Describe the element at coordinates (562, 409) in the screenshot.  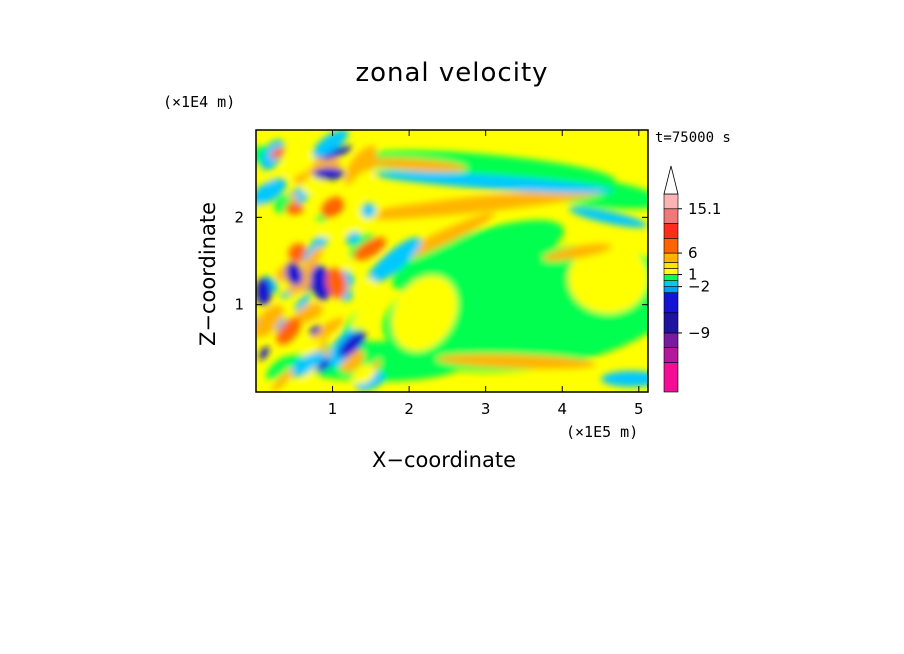
I see `x-tick-label: 4` at that location.